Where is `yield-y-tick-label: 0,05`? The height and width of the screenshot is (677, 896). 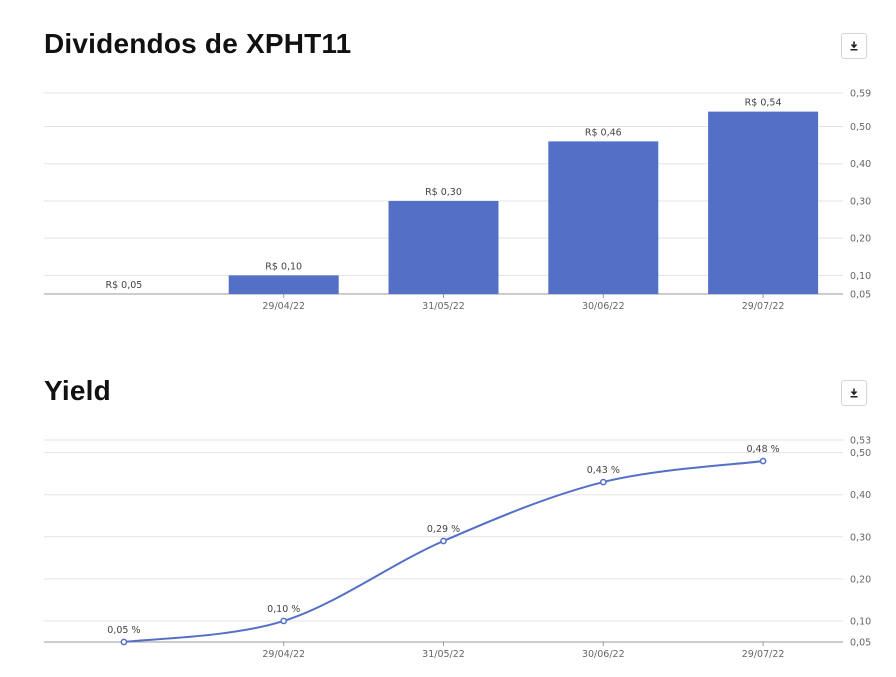 yield-y-tick-label: 0,05 is located at coordinates (860, 643).